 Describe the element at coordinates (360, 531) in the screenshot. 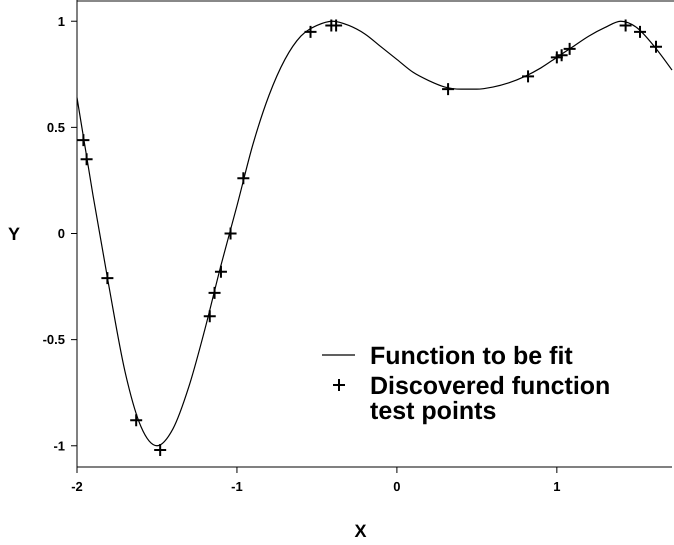

I see `x-axis-title: X` at that location.